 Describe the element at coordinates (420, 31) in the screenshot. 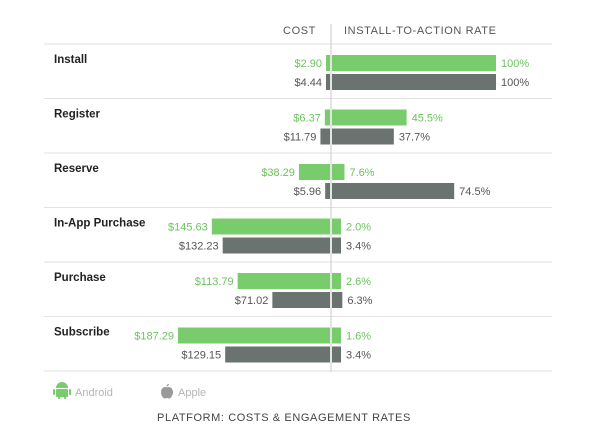

I see `rate-column-header: INSTALL-TO-ACTION RATE` at that location.